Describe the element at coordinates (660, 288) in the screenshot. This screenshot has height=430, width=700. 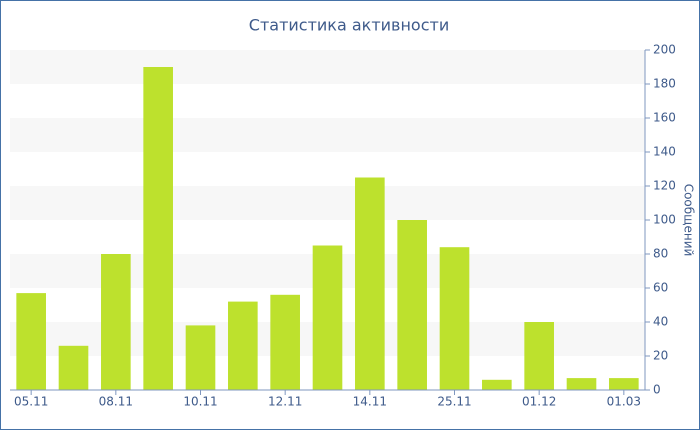
I see `y-tick-label: 60` at that location.